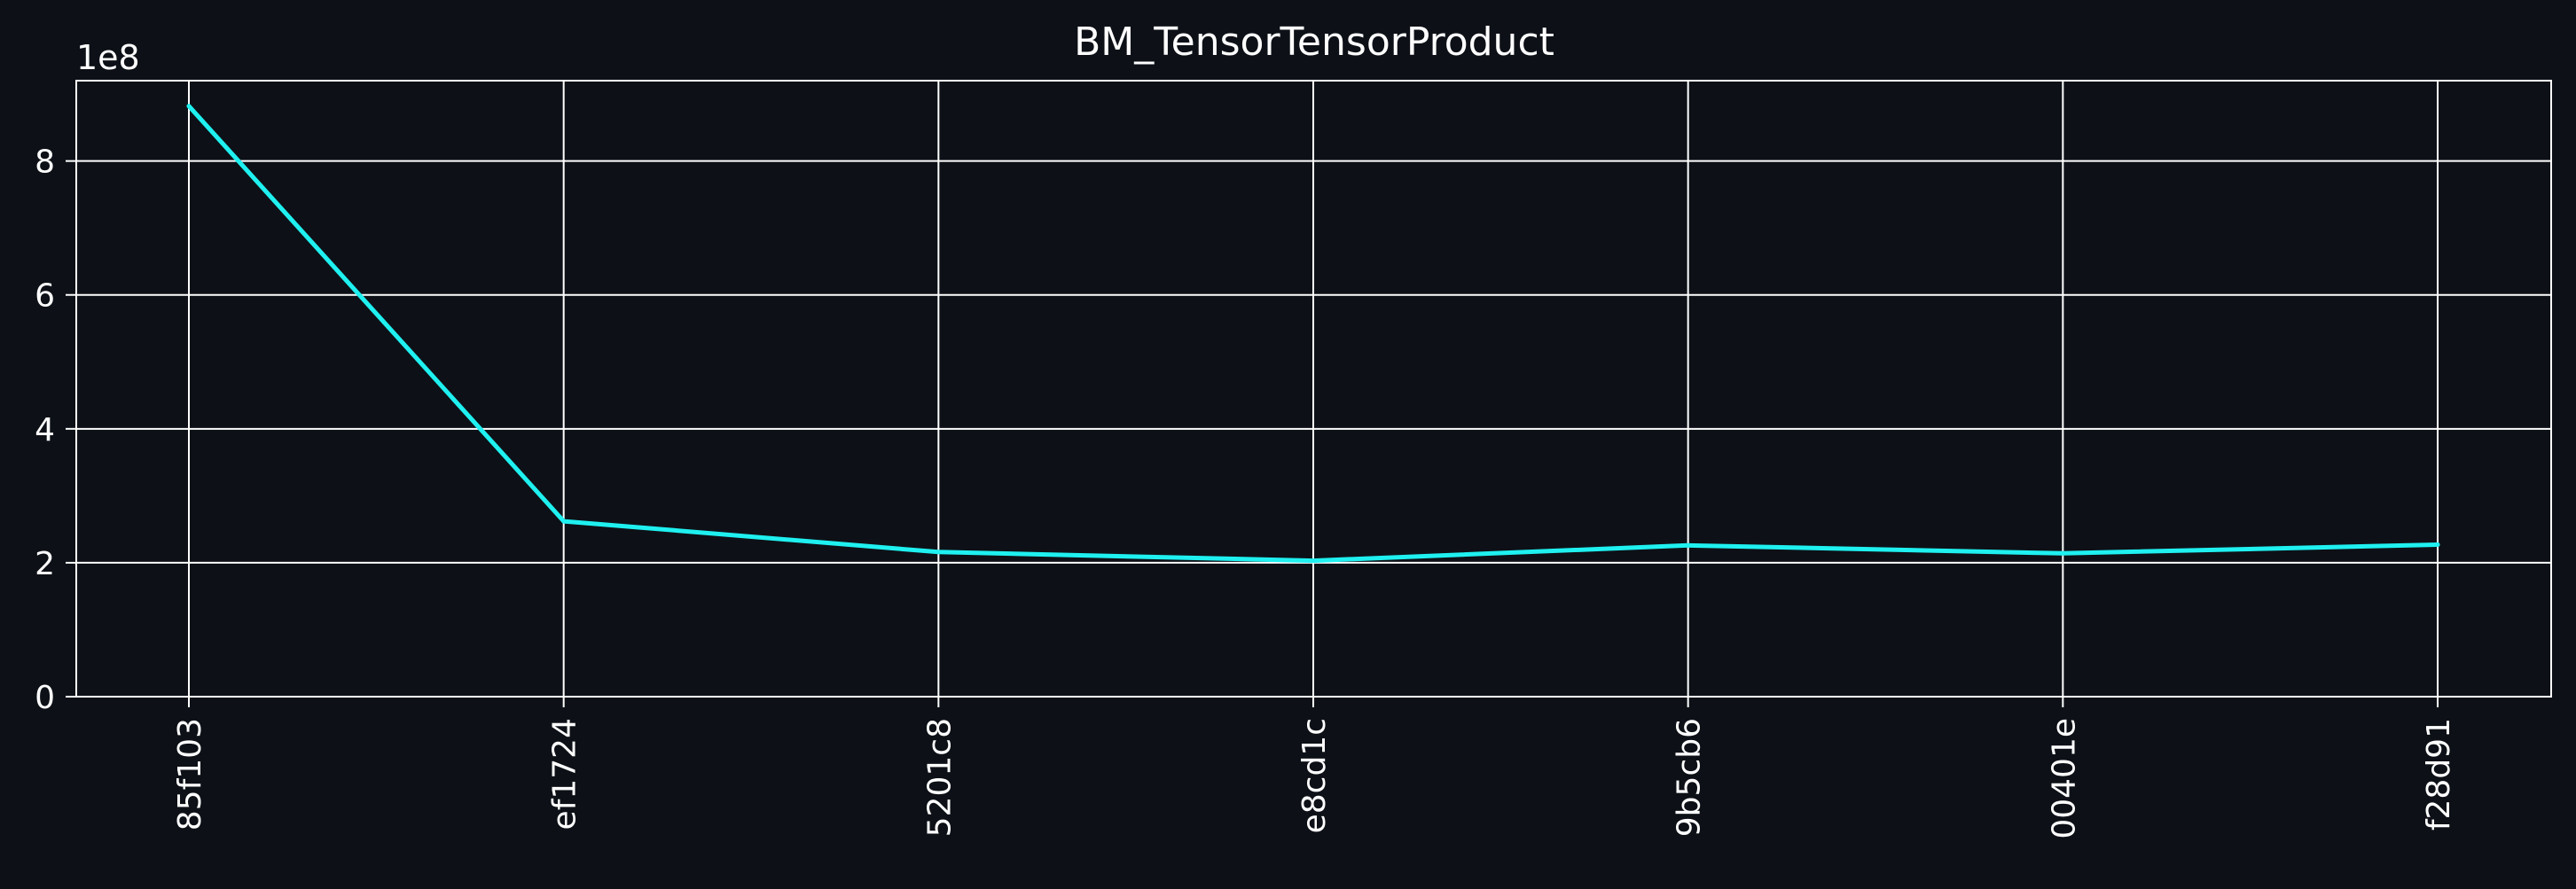 This screenshot has height=889, width=2576. Describe the element at coordinates (45, 296) in the screenshot. I see `y-tick-label: 6` at that location.